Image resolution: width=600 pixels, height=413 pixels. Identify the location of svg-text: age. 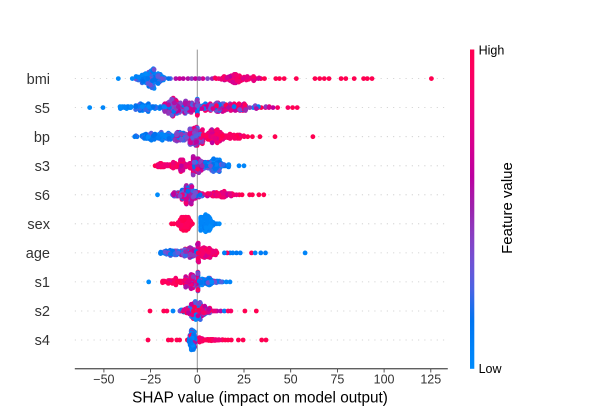
(38, 254).